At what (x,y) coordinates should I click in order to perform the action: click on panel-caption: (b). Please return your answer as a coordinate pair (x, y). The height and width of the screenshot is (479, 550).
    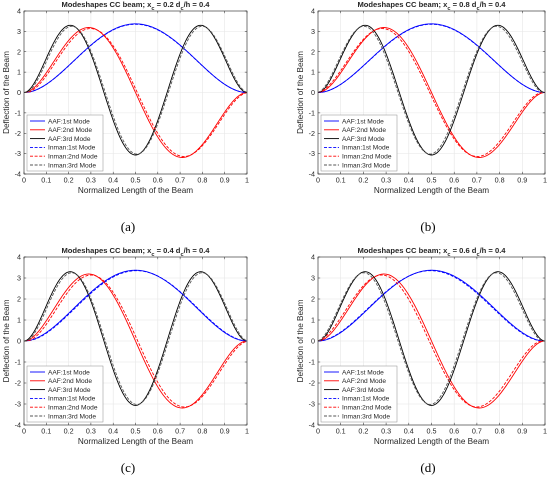
    Looking at the image, I should click on (427, 226).